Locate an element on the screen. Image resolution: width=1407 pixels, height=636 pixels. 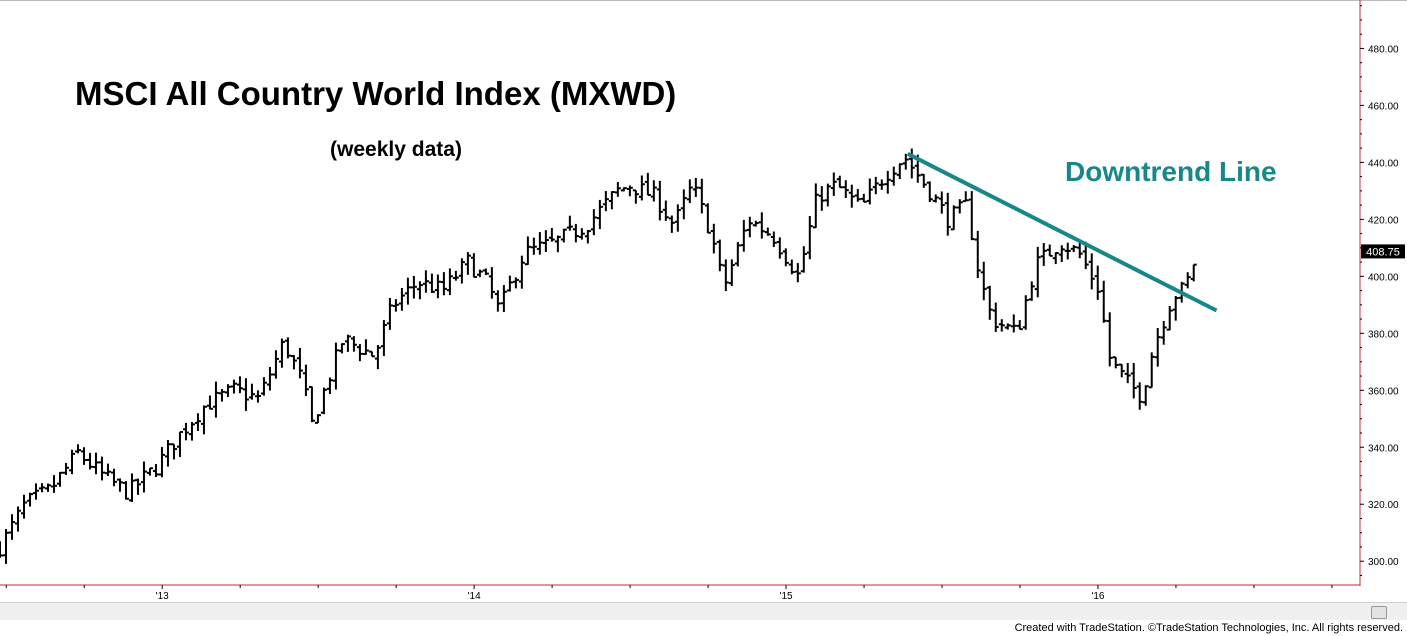
y-tick-label: 360.00 is located at coordinates (1383, 391).